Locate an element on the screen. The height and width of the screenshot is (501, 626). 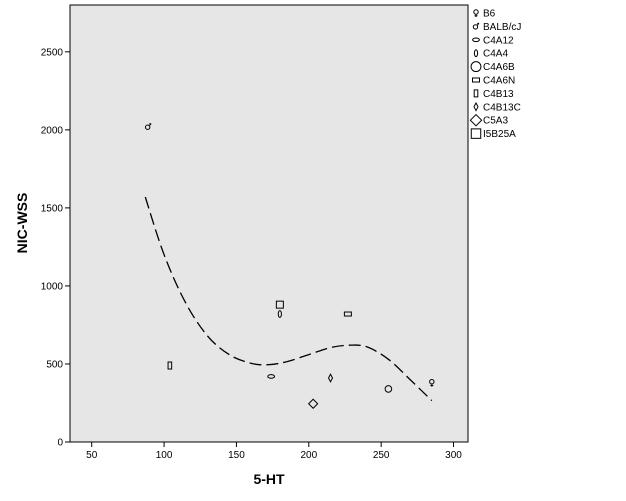
legend-label: B6 is located at coordinates (489, 14).